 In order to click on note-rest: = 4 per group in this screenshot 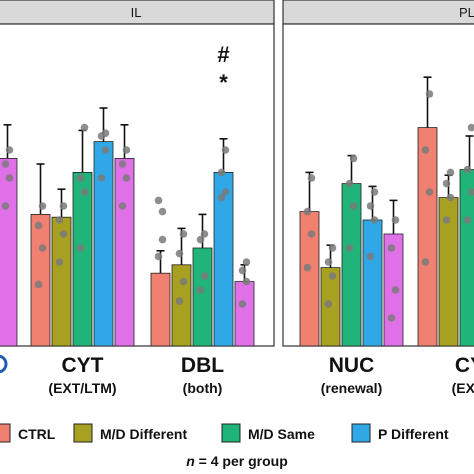, I will do `click(241, 461)`.